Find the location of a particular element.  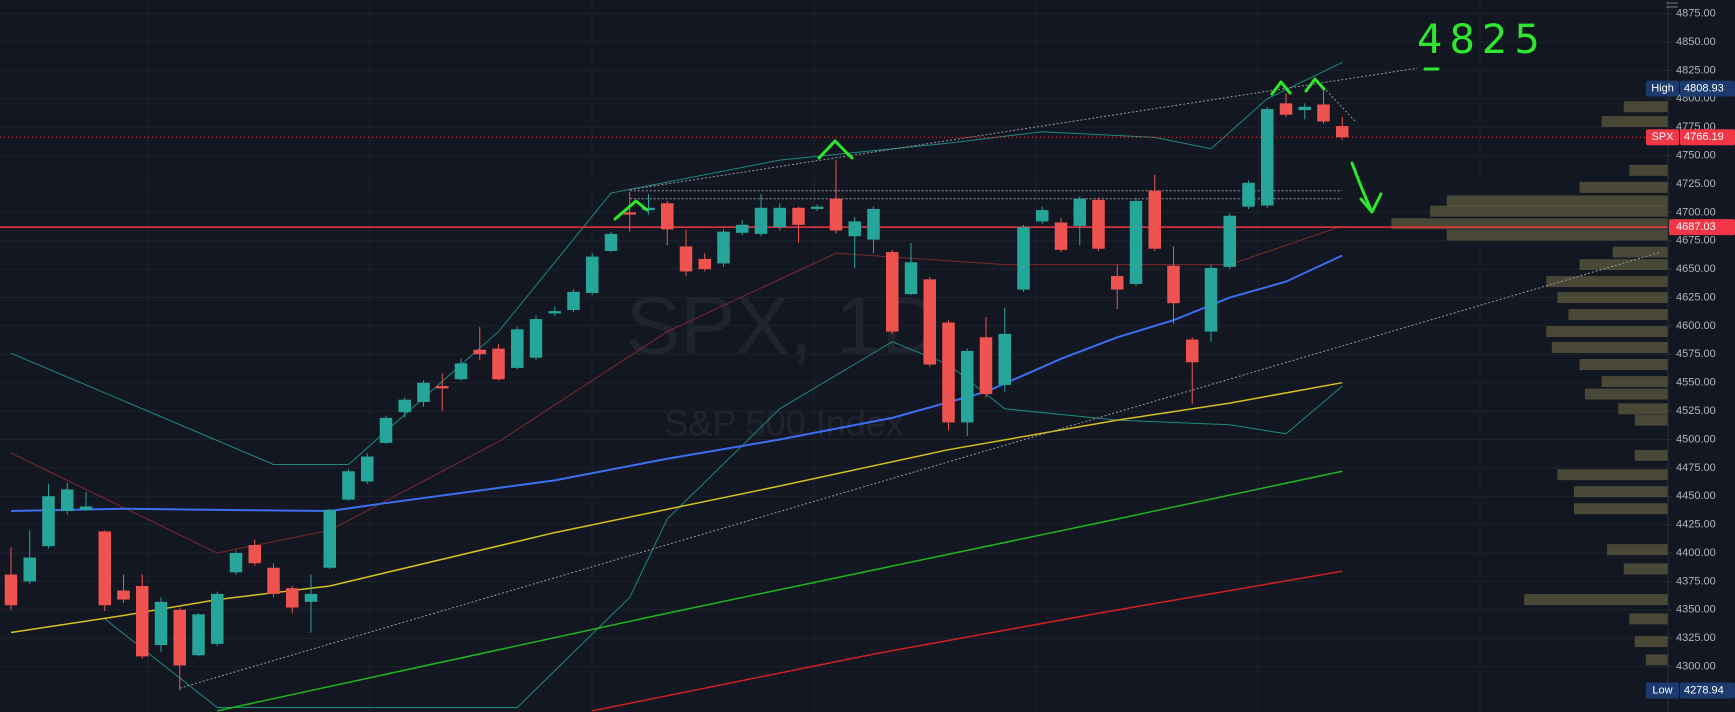

y-tick-label: 4550.00 is located at coordinates (1696, 383).